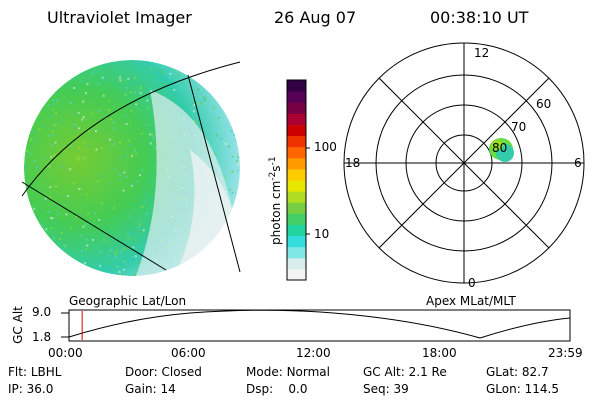 Image resolution: width=600 pixels, height=400 pixels. What do you see at coordinates (163, 372) in the screenshot?
I see `door-info: Door: Closed` at bounding box center [163, 372].